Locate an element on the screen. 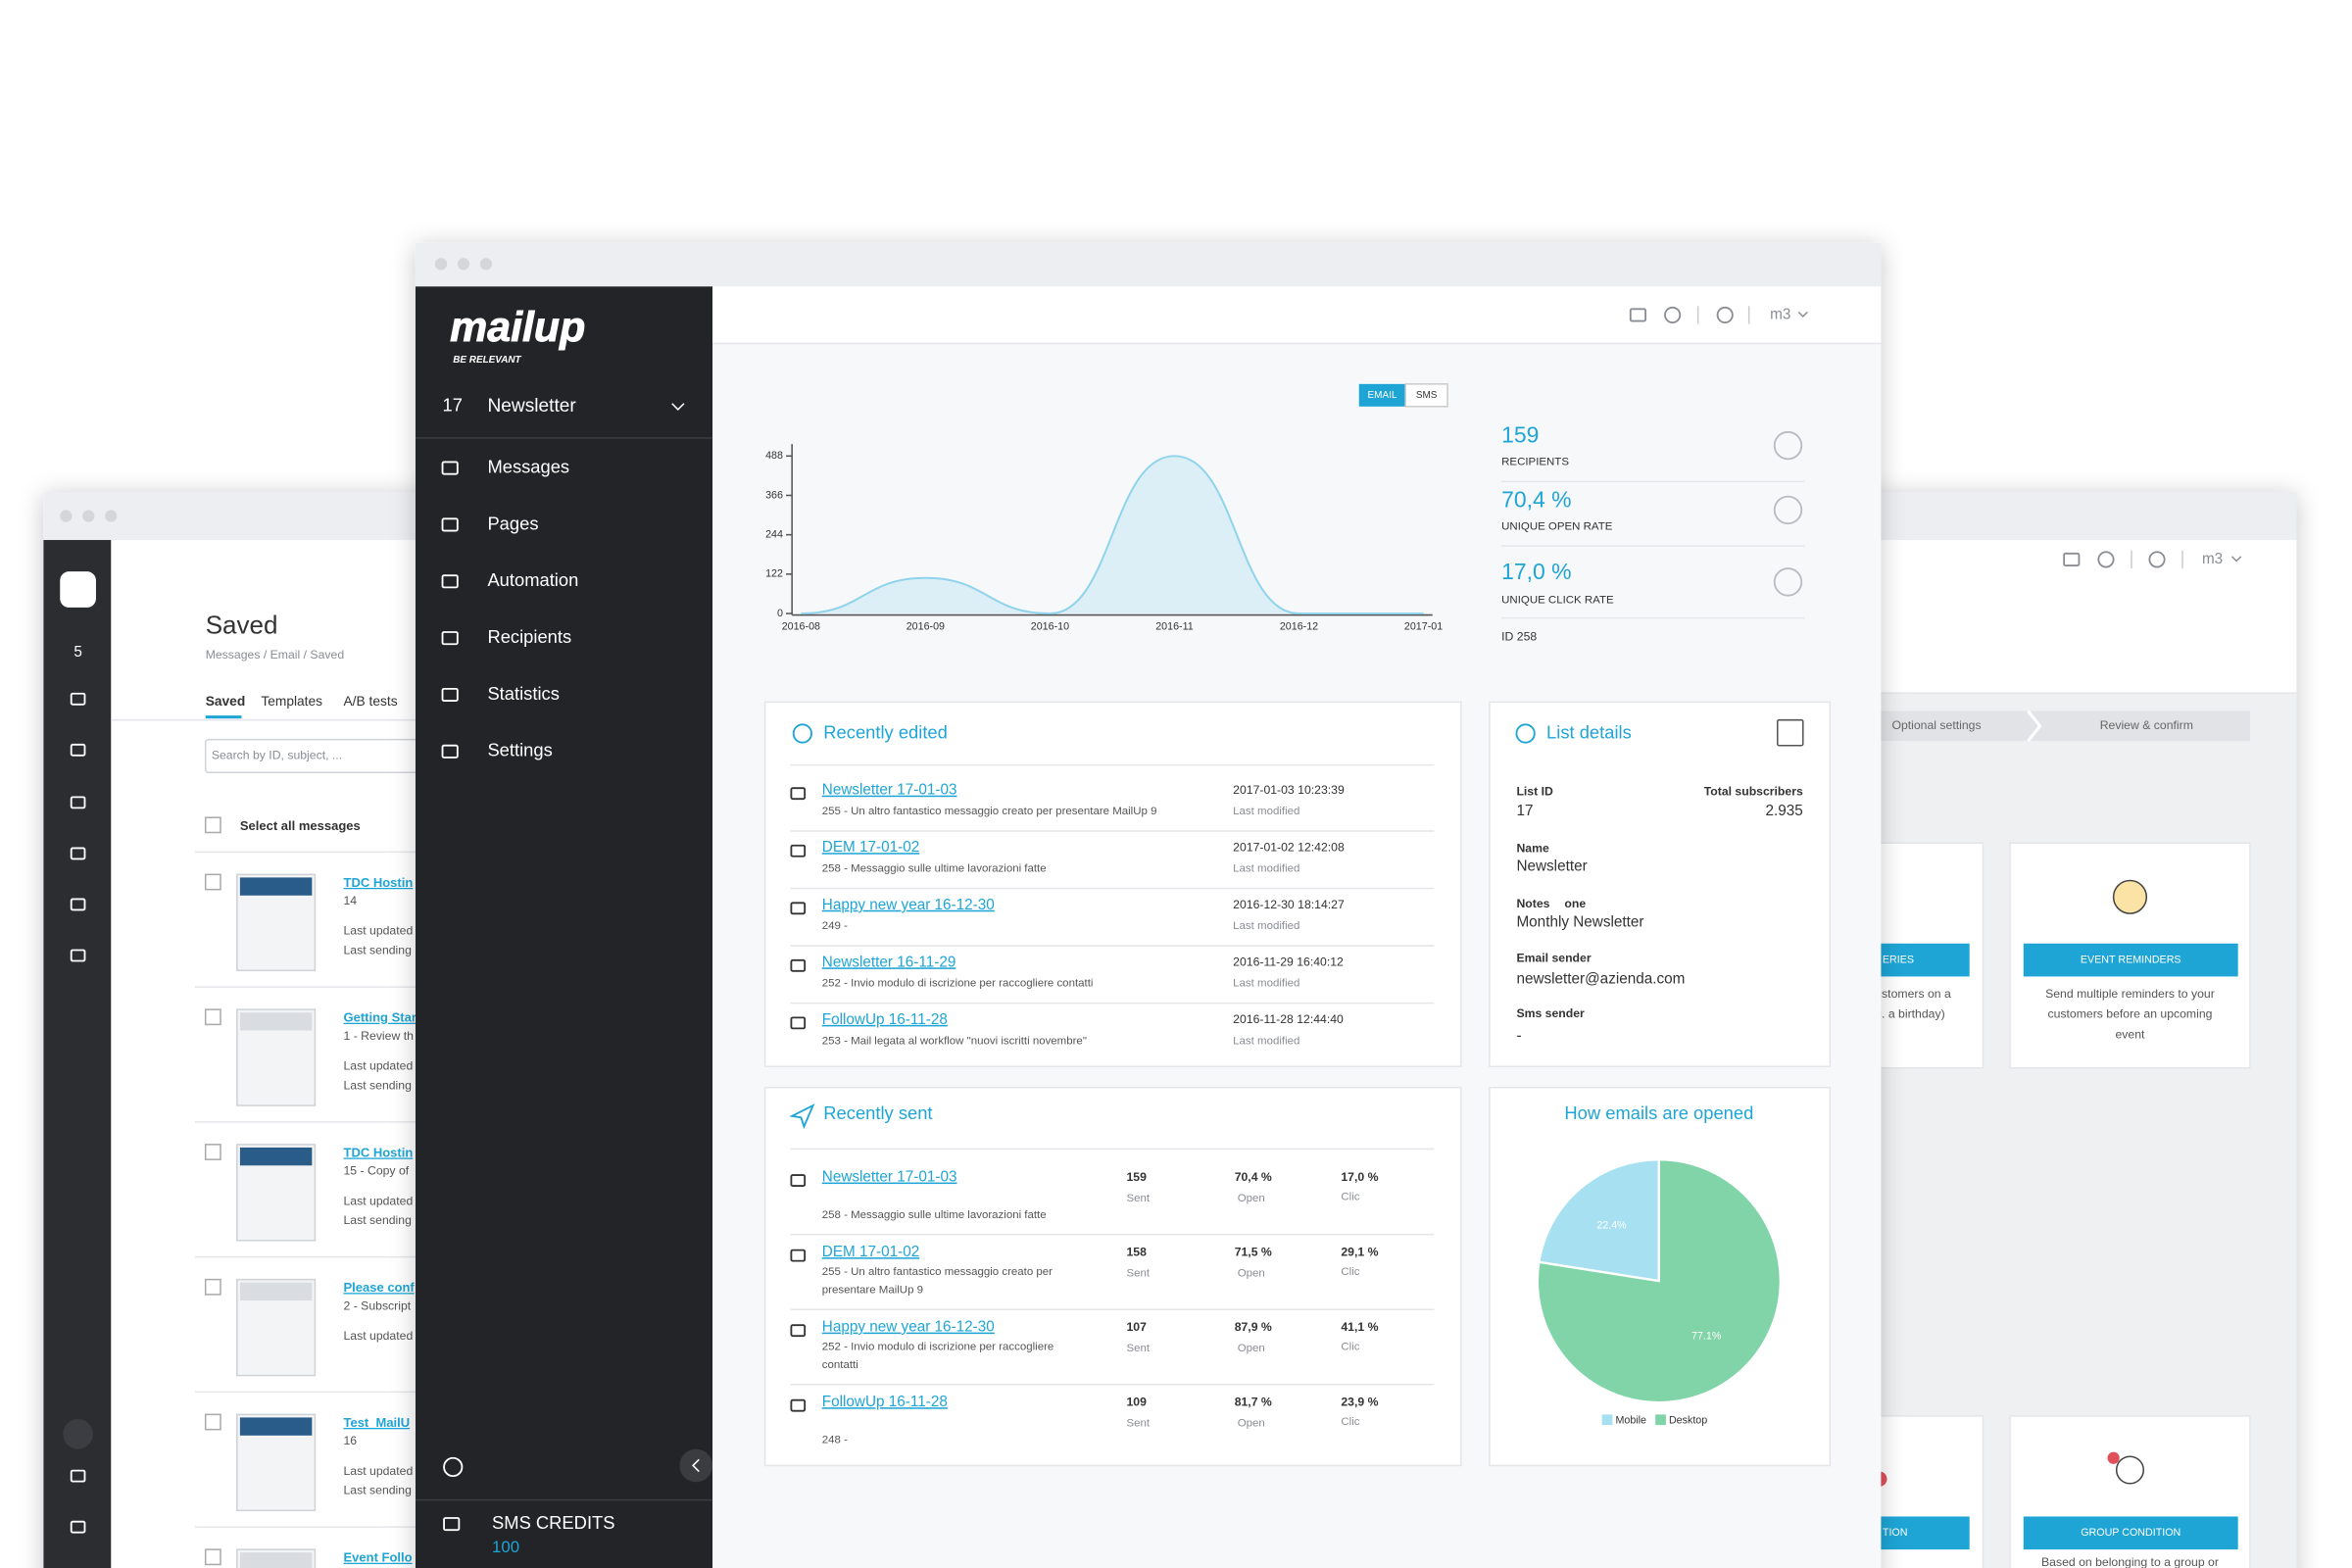 The image size is (2352, 1568). message-title: Please conf is located at coordinates (380, 1287).